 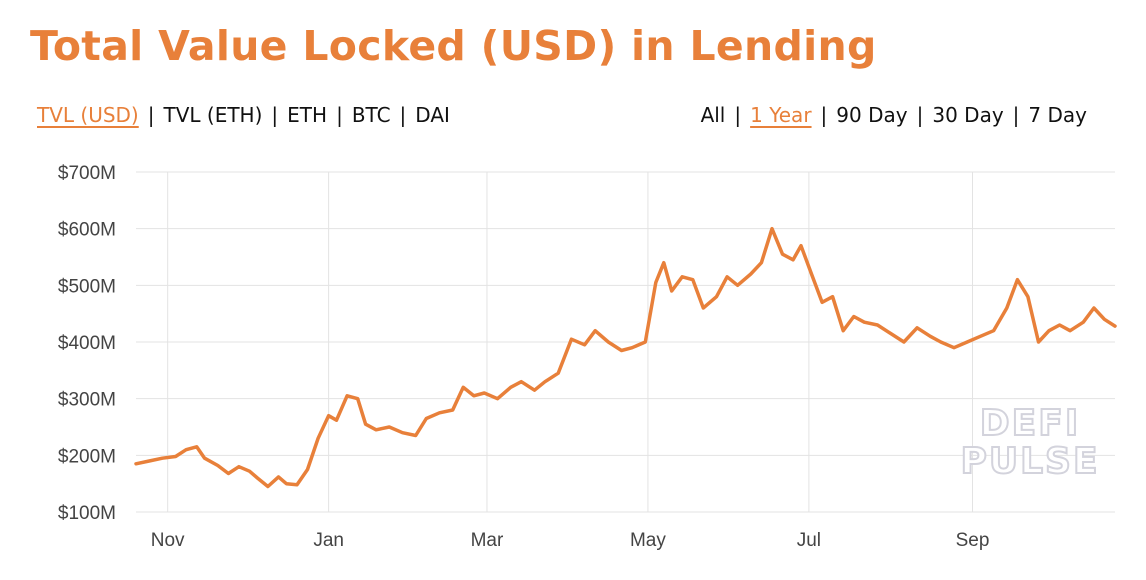 I want to click on y-tick-label: $100M, so click(x=87, y=513).